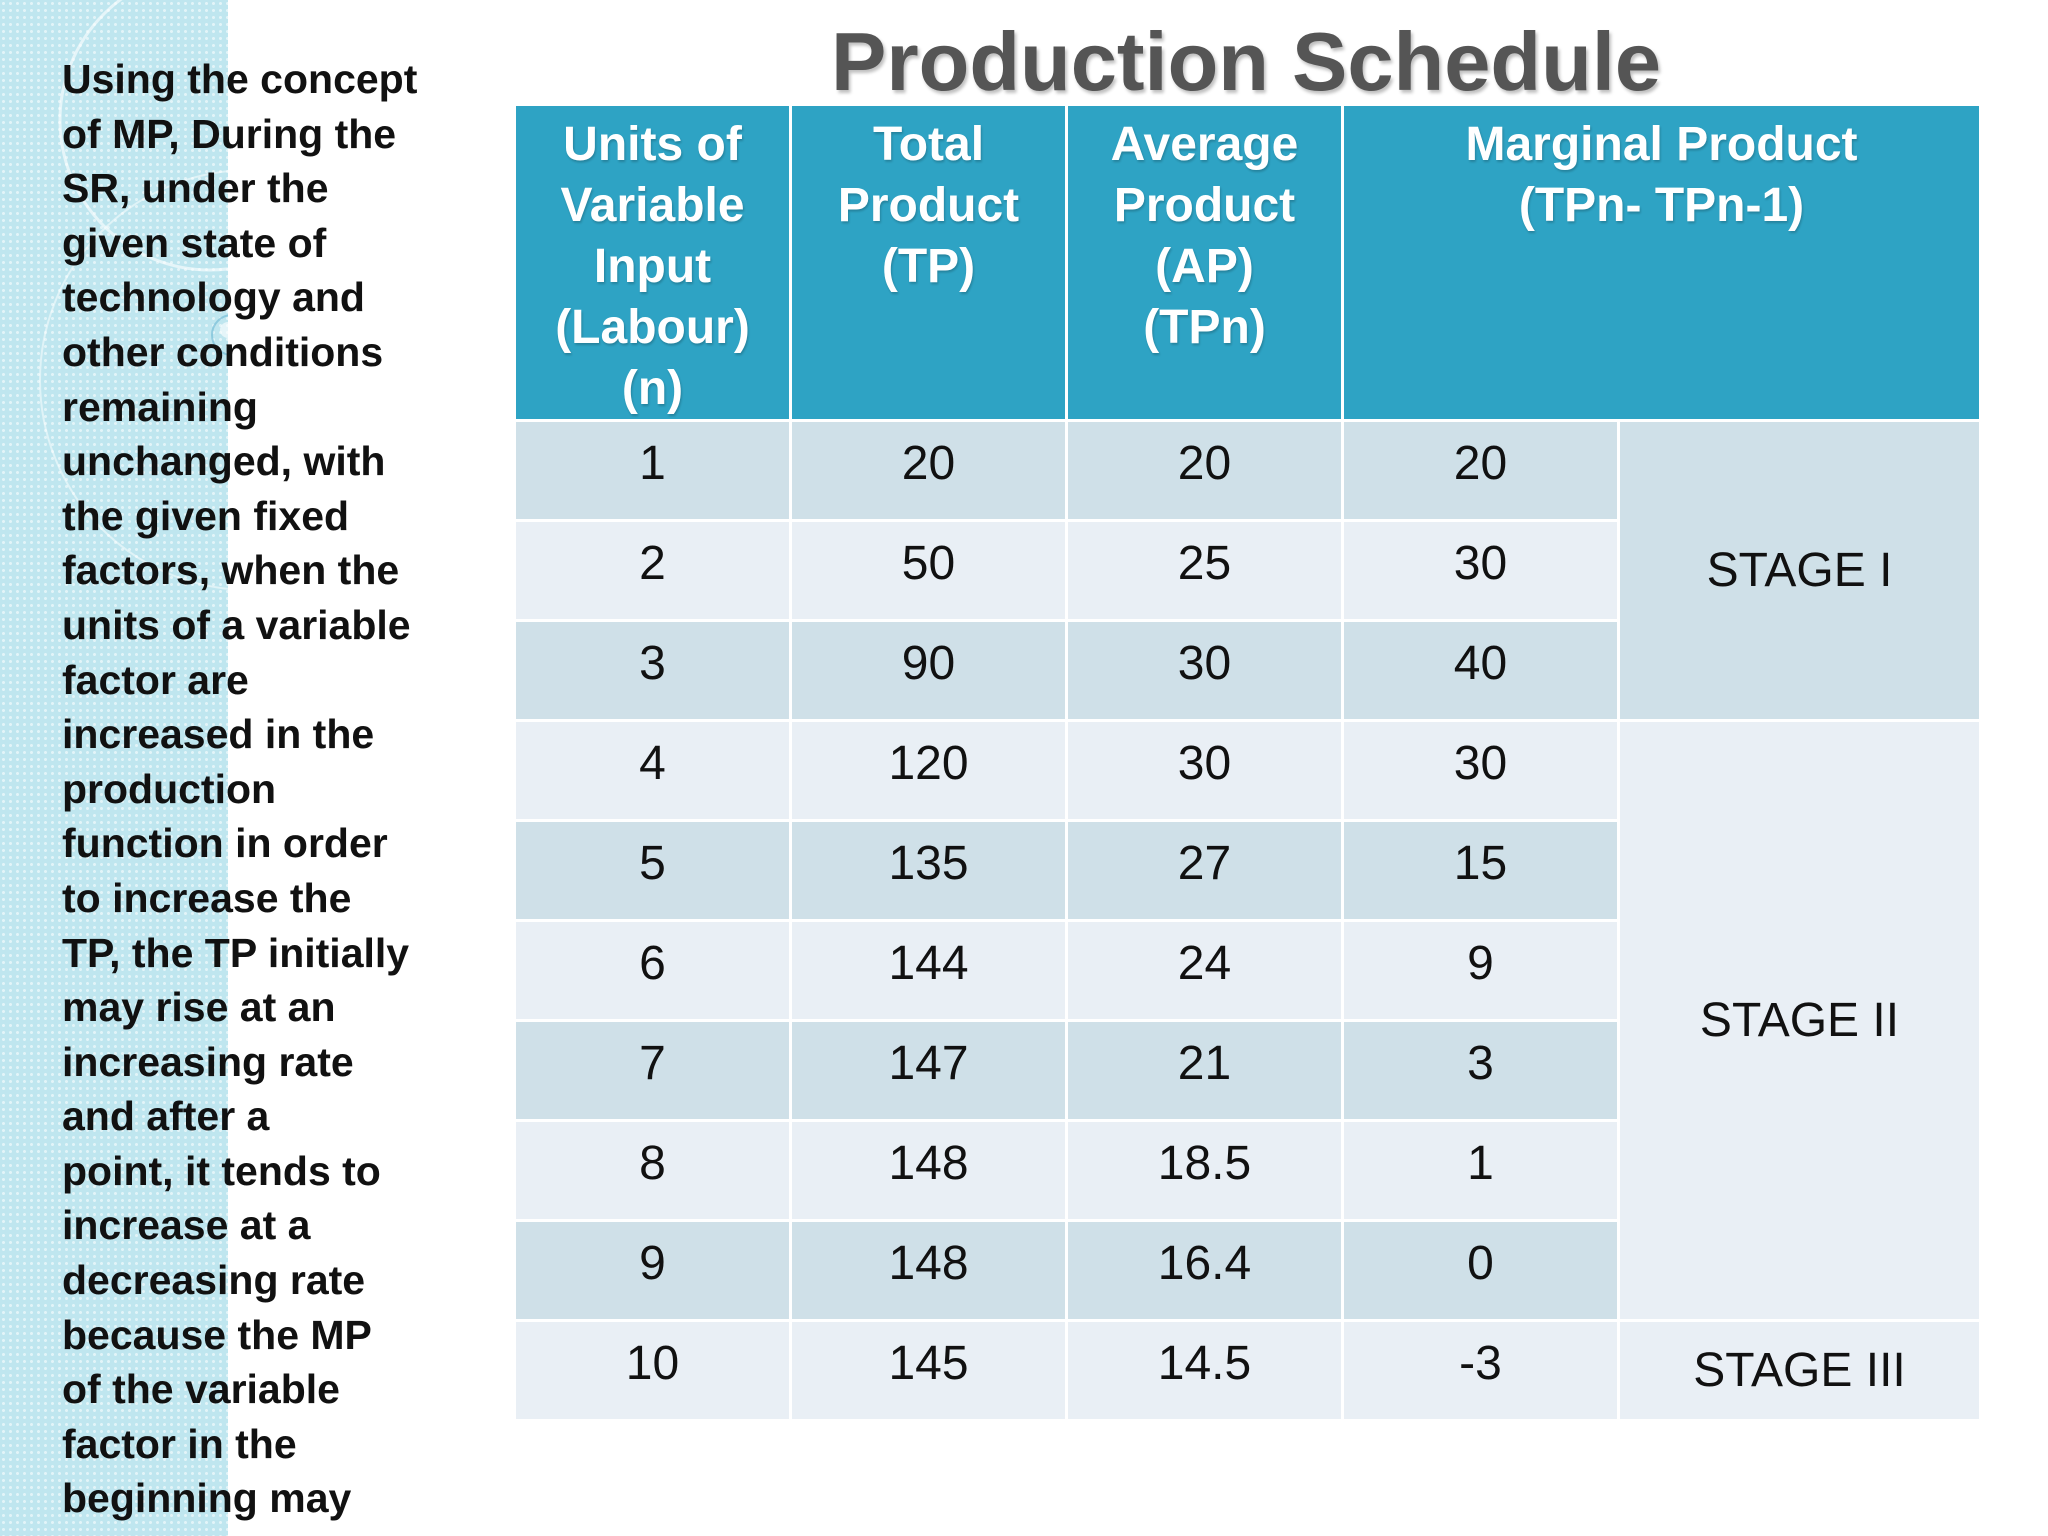  What do you see at coordinates (928, 1370) in the screenshot?
I see `cell-total-product: 145` at bounding box center [928, 1370].